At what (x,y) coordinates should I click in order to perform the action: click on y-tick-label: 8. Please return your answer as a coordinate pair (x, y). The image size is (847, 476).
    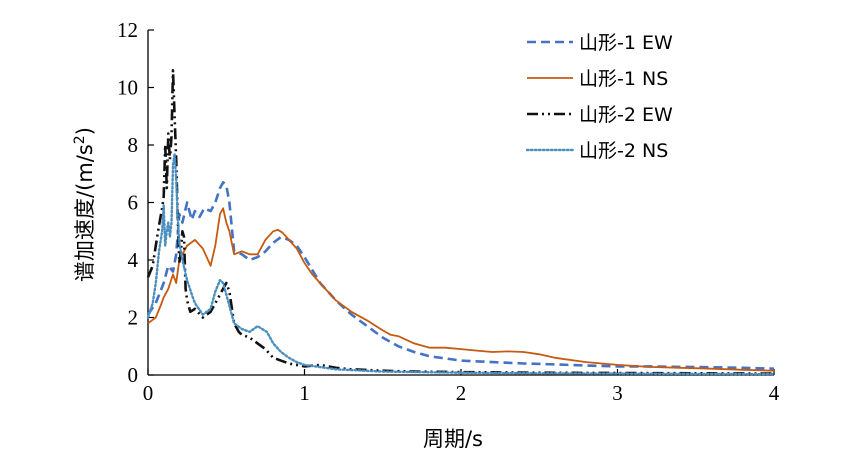
    Looking at the image, I should click on (133, 145).